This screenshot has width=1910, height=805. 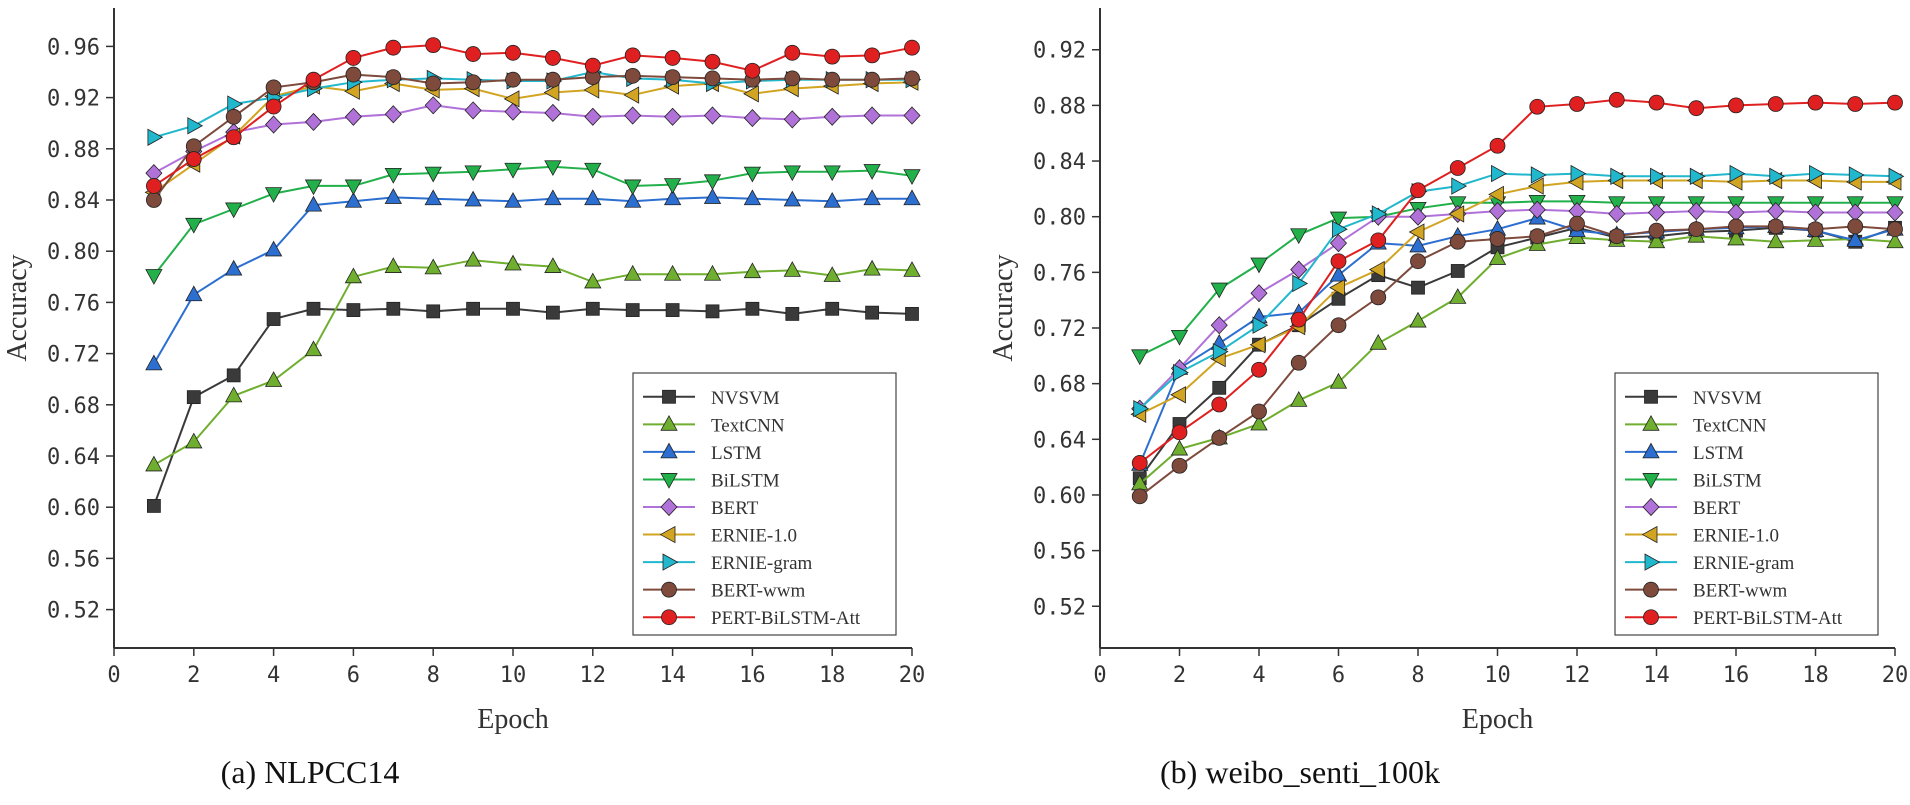 What do you see at coordinates (1258, 675) in the screenshot?
I see `x-tick-label: 4` at bounding box center [1258, 675].